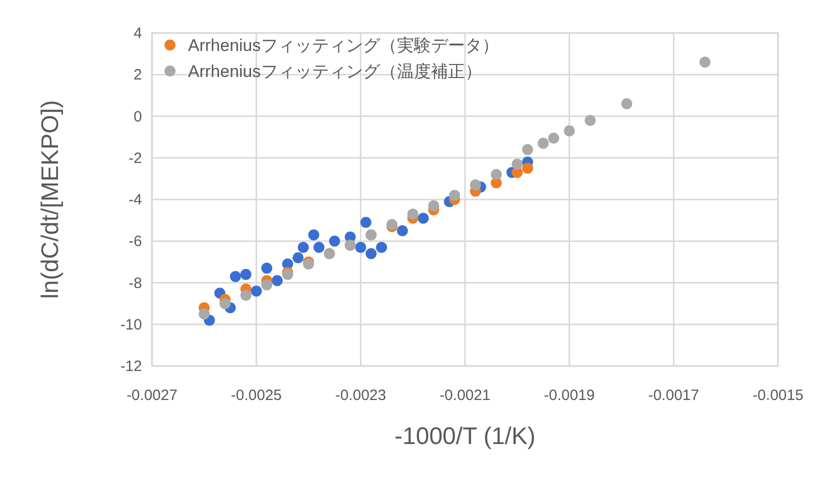  Describe the element at coordinates (152, 395) in the screenshot. I see `x-tick-label: -0.0027` at that location.